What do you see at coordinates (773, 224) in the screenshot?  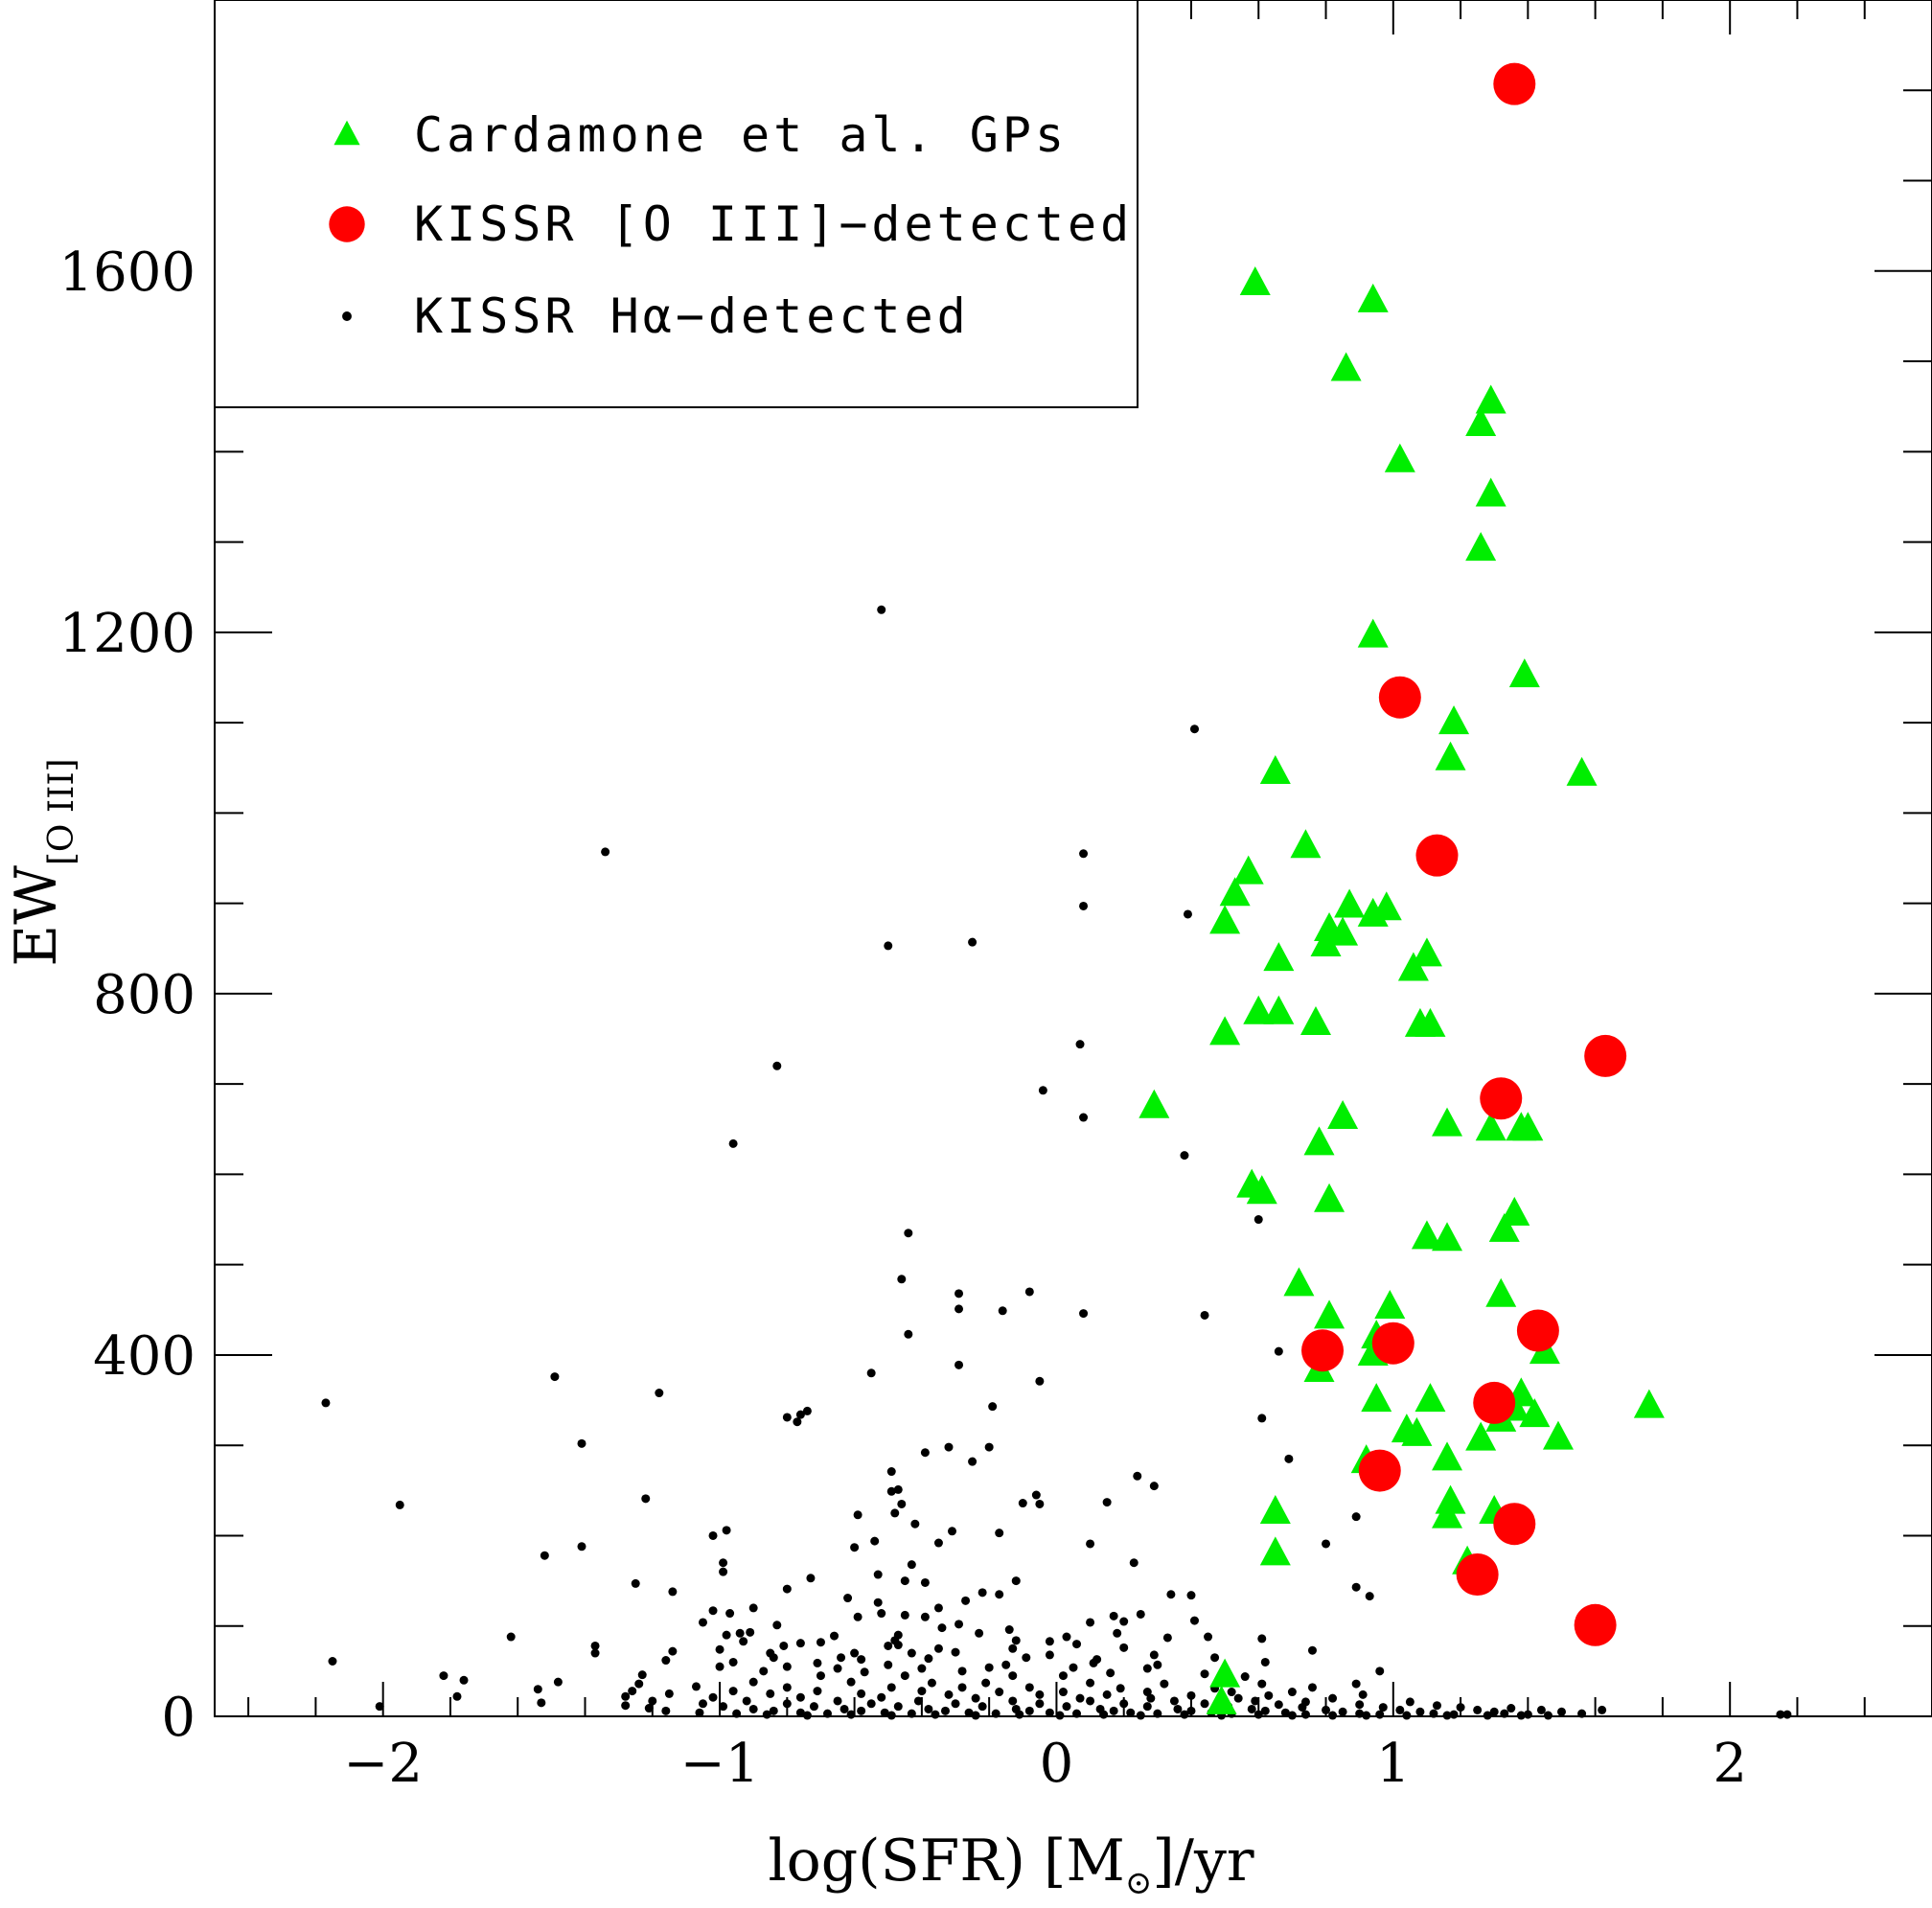 I see `legend-label: KISSR [O III]−detected` at bounding box center [773, 224].